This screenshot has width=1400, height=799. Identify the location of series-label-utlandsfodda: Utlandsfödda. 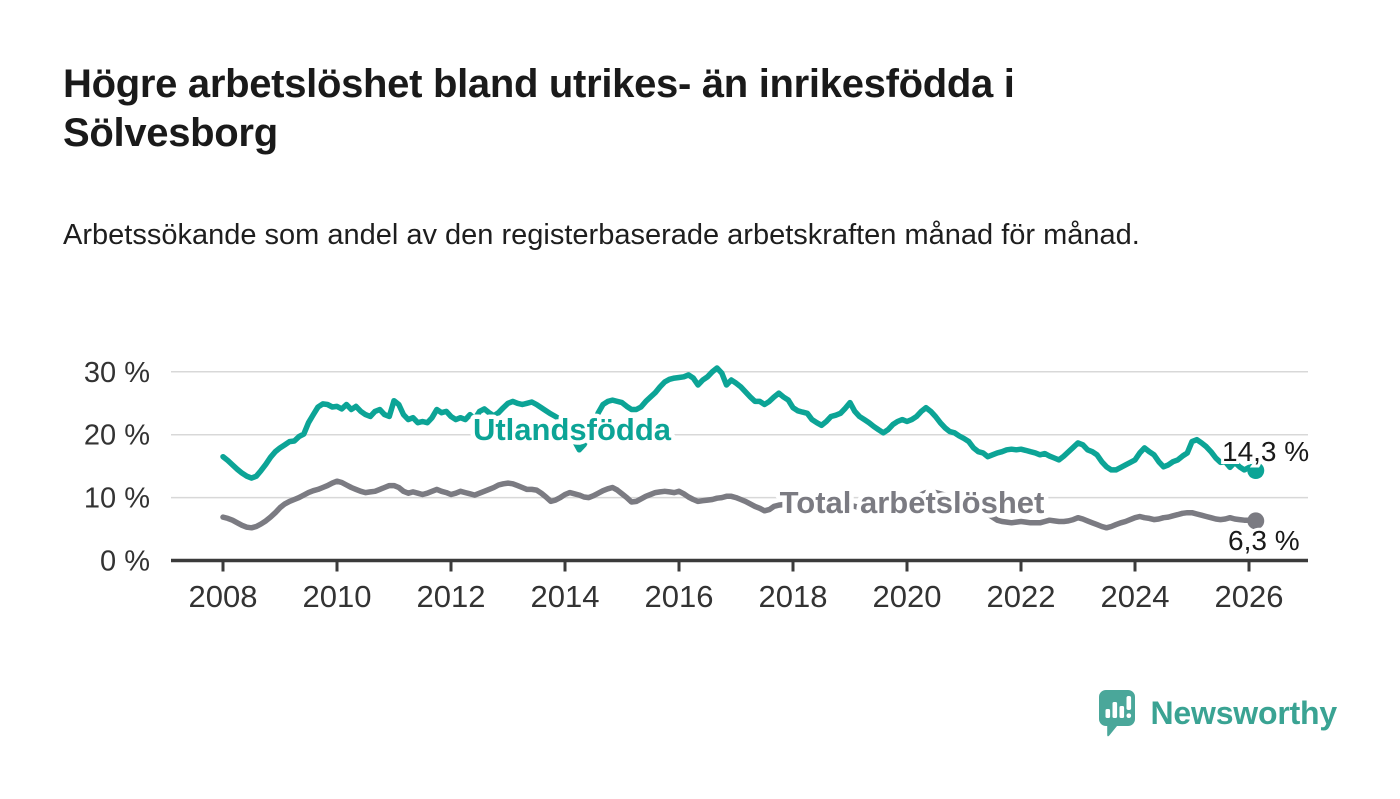
(572, 429).